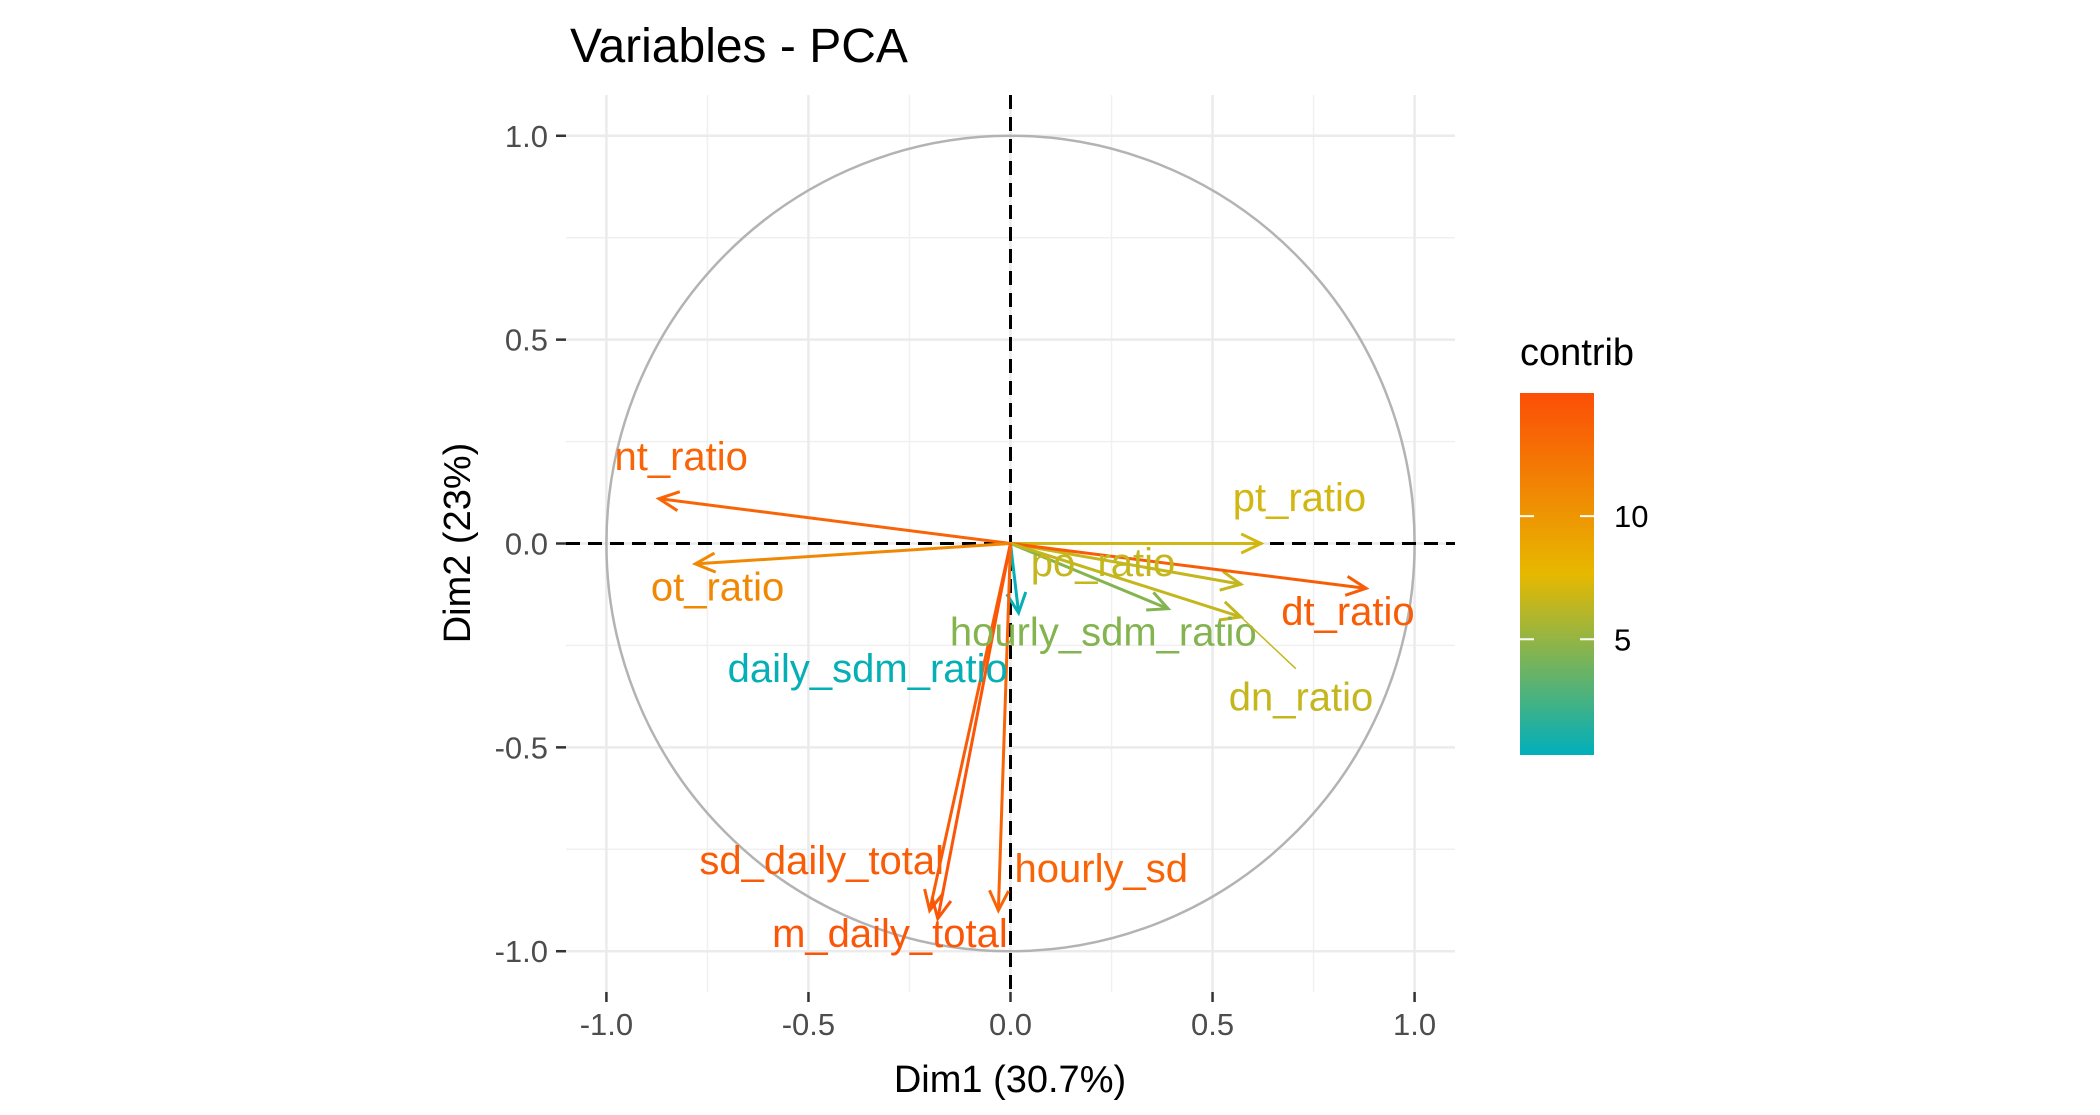  What do you see at coordinates (1268, 643) in the screenshot?
I see `label-connector-dn_ratio` at bounding box center [1268, 643].